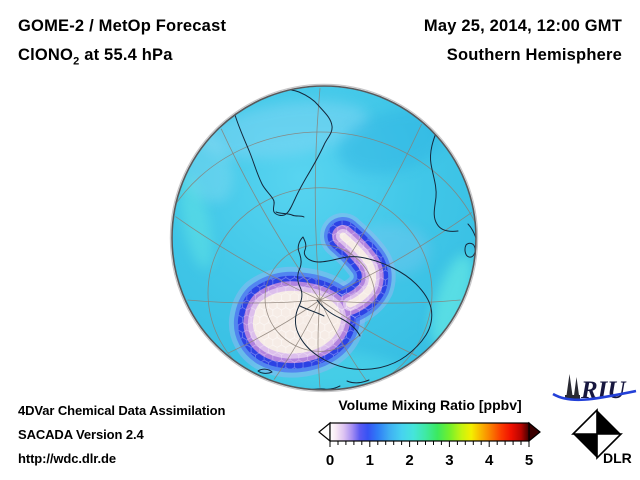 The image size is (640, 480). I want to click on species-subscript: 2, so click(76, 61).